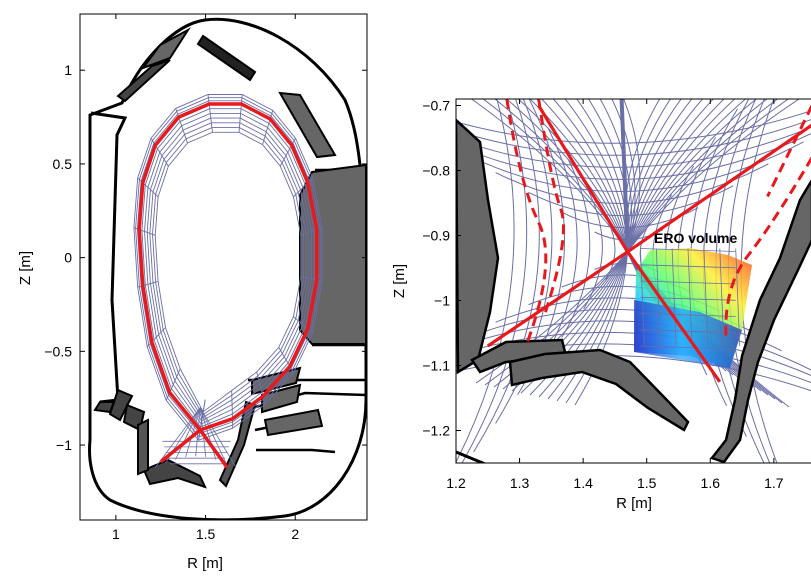  I want to click on wall-zoom-lower, so click(471, 456).